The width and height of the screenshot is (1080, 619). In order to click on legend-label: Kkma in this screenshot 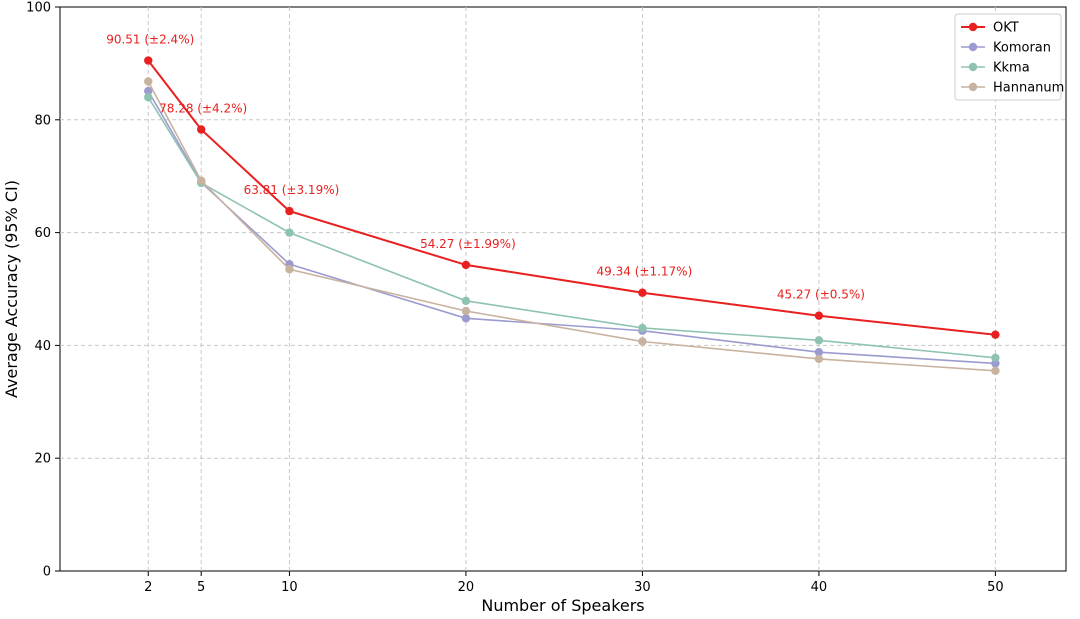, I will do `click(1011, 68)`.